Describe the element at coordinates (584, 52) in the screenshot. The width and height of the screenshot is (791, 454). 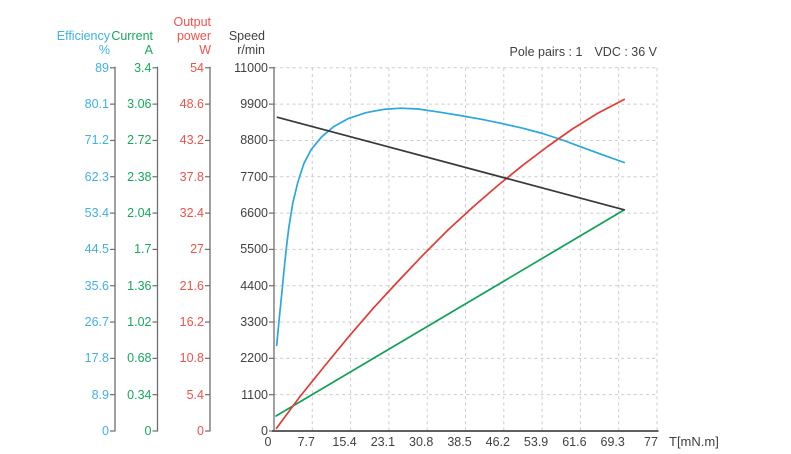
I see `chart-annotation: Pole pairs : 1 VDC : 36 V` at that location.